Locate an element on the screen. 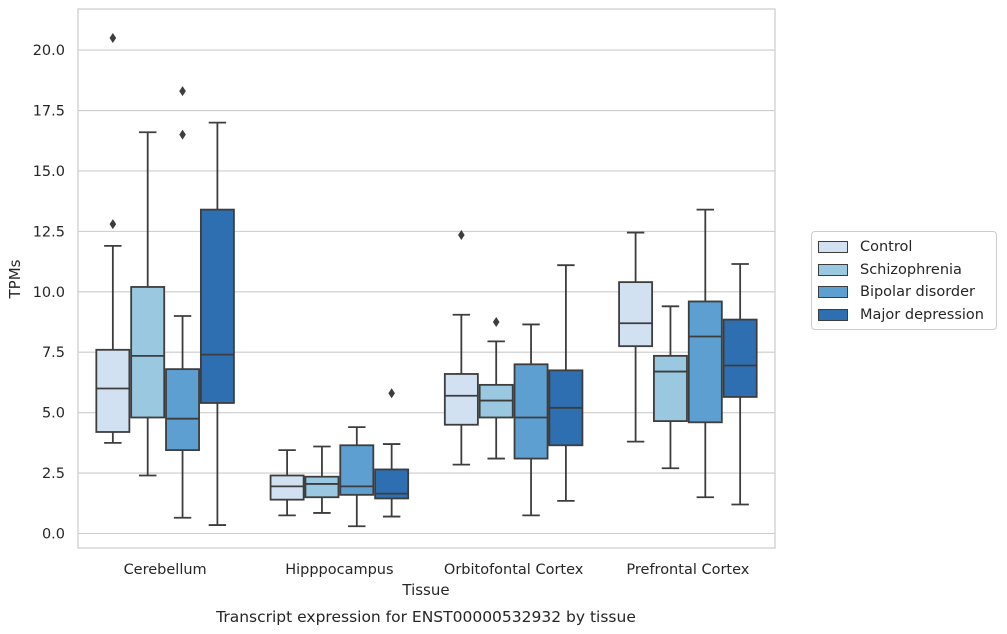 Image resolution: width=1007 pixels, height=634 pixels. y-tick-label: 5.0 is located at coordinates (53, 414).